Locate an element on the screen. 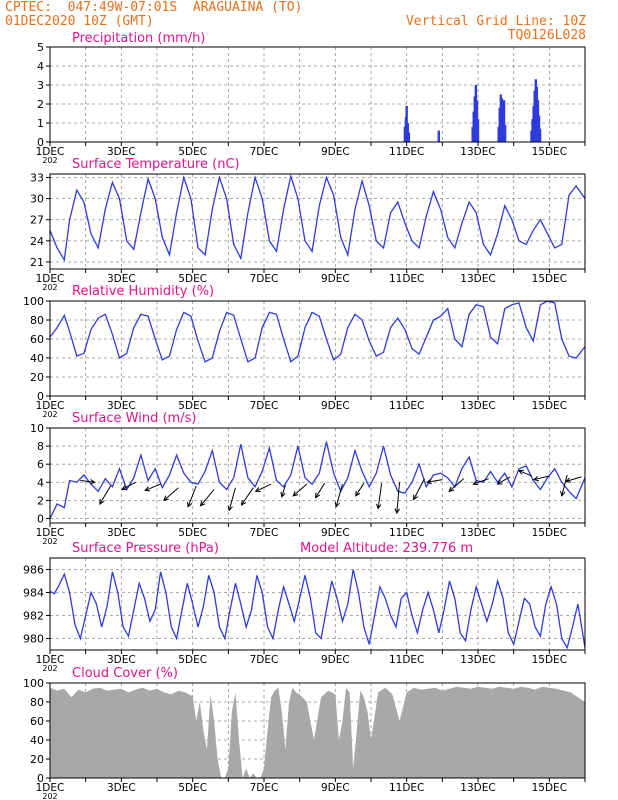  run-date: 01DEC2020 10Z (GMT) is located at coordinates (79, 21).